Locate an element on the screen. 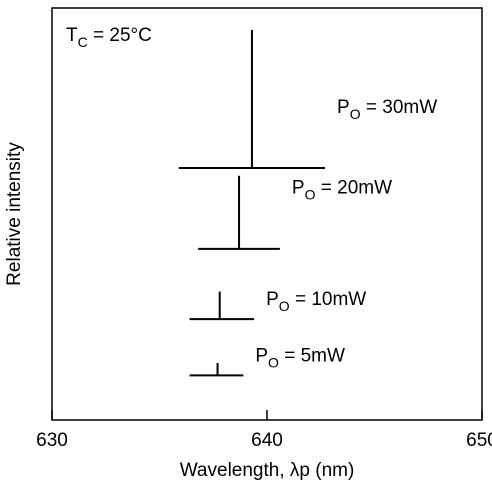  series-label: PO = 20mW is located at coordinates (342, 190).